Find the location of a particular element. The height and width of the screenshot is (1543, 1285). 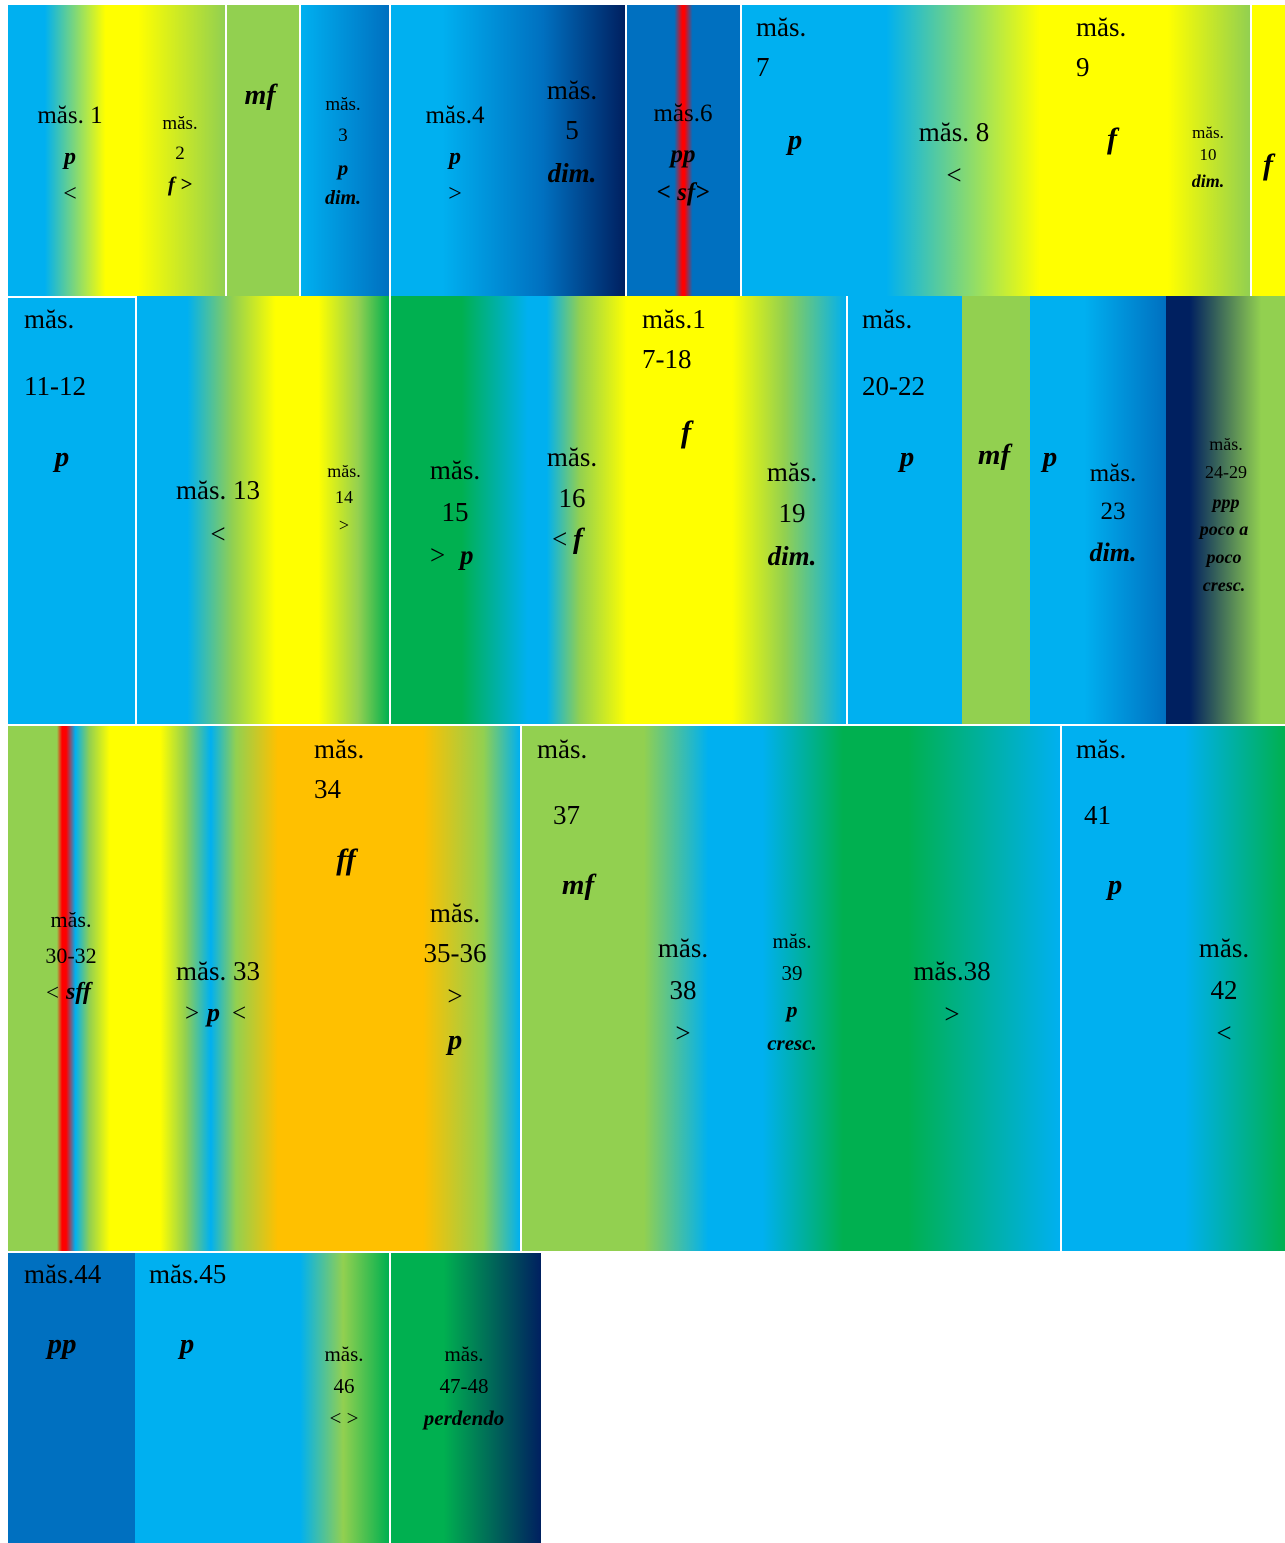

m33-dynamic: p is located at coordinates (213, 1012).